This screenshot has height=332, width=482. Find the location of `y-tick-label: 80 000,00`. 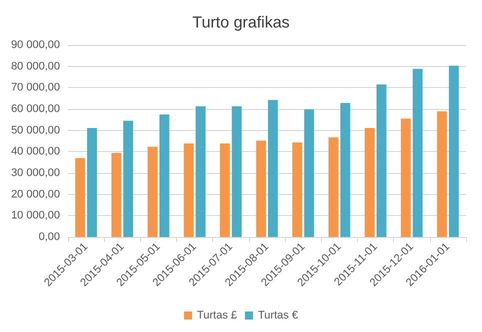

y-tick-label: 80 000,00 is located at coordinates (35, 66).